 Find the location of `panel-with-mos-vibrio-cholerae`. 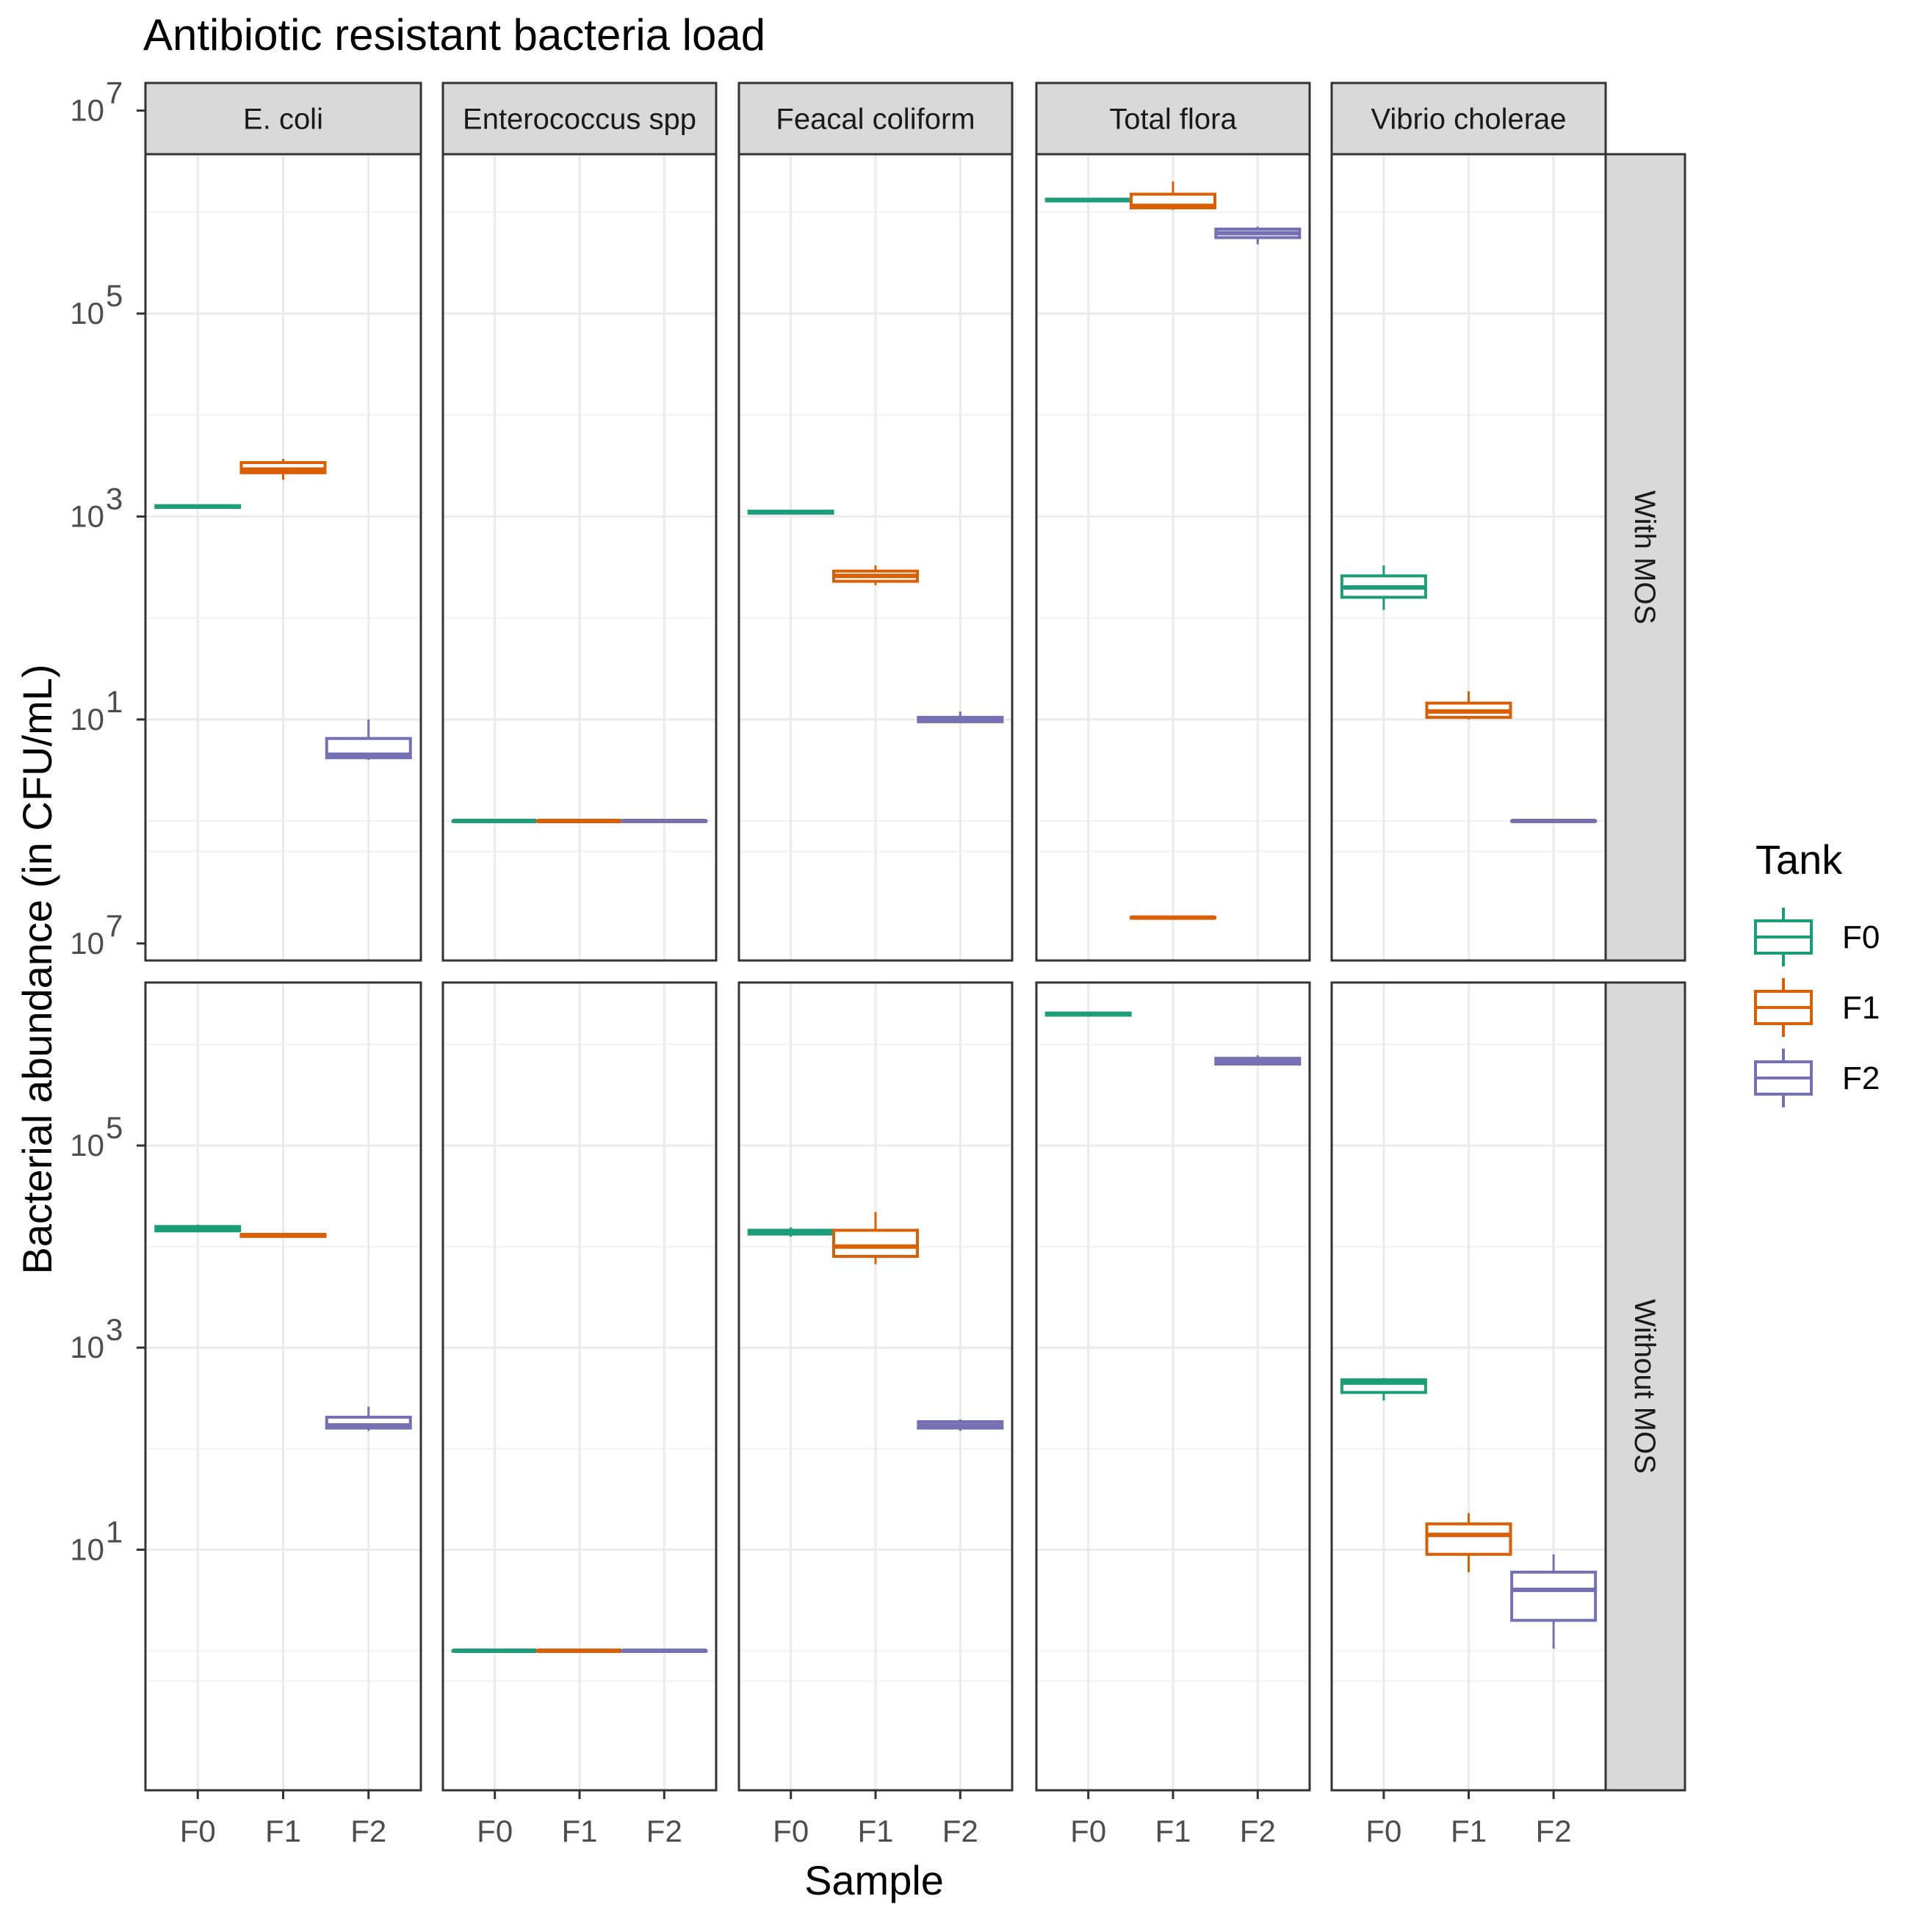

panel-with-mos-vibrio-cholerae is located at coordinates (1469, 557).